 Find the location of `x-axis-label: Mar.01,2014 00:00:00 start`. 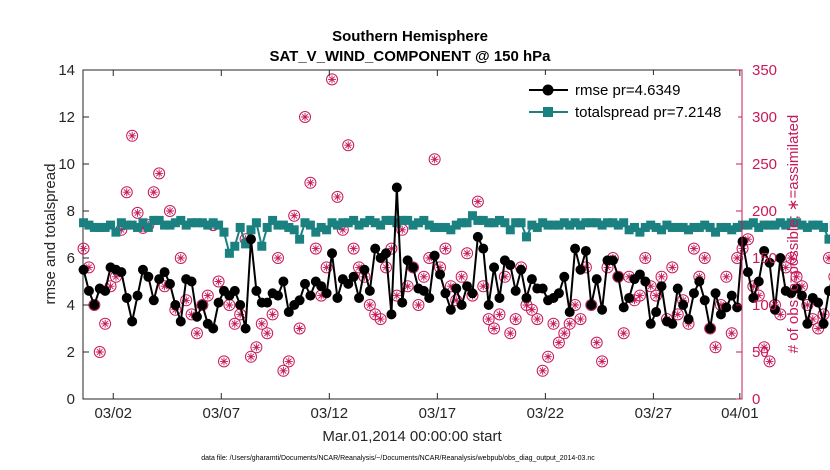

x-axis-label: Mar.01,2014 00:00:00 start is located at coordinates (412, 436).